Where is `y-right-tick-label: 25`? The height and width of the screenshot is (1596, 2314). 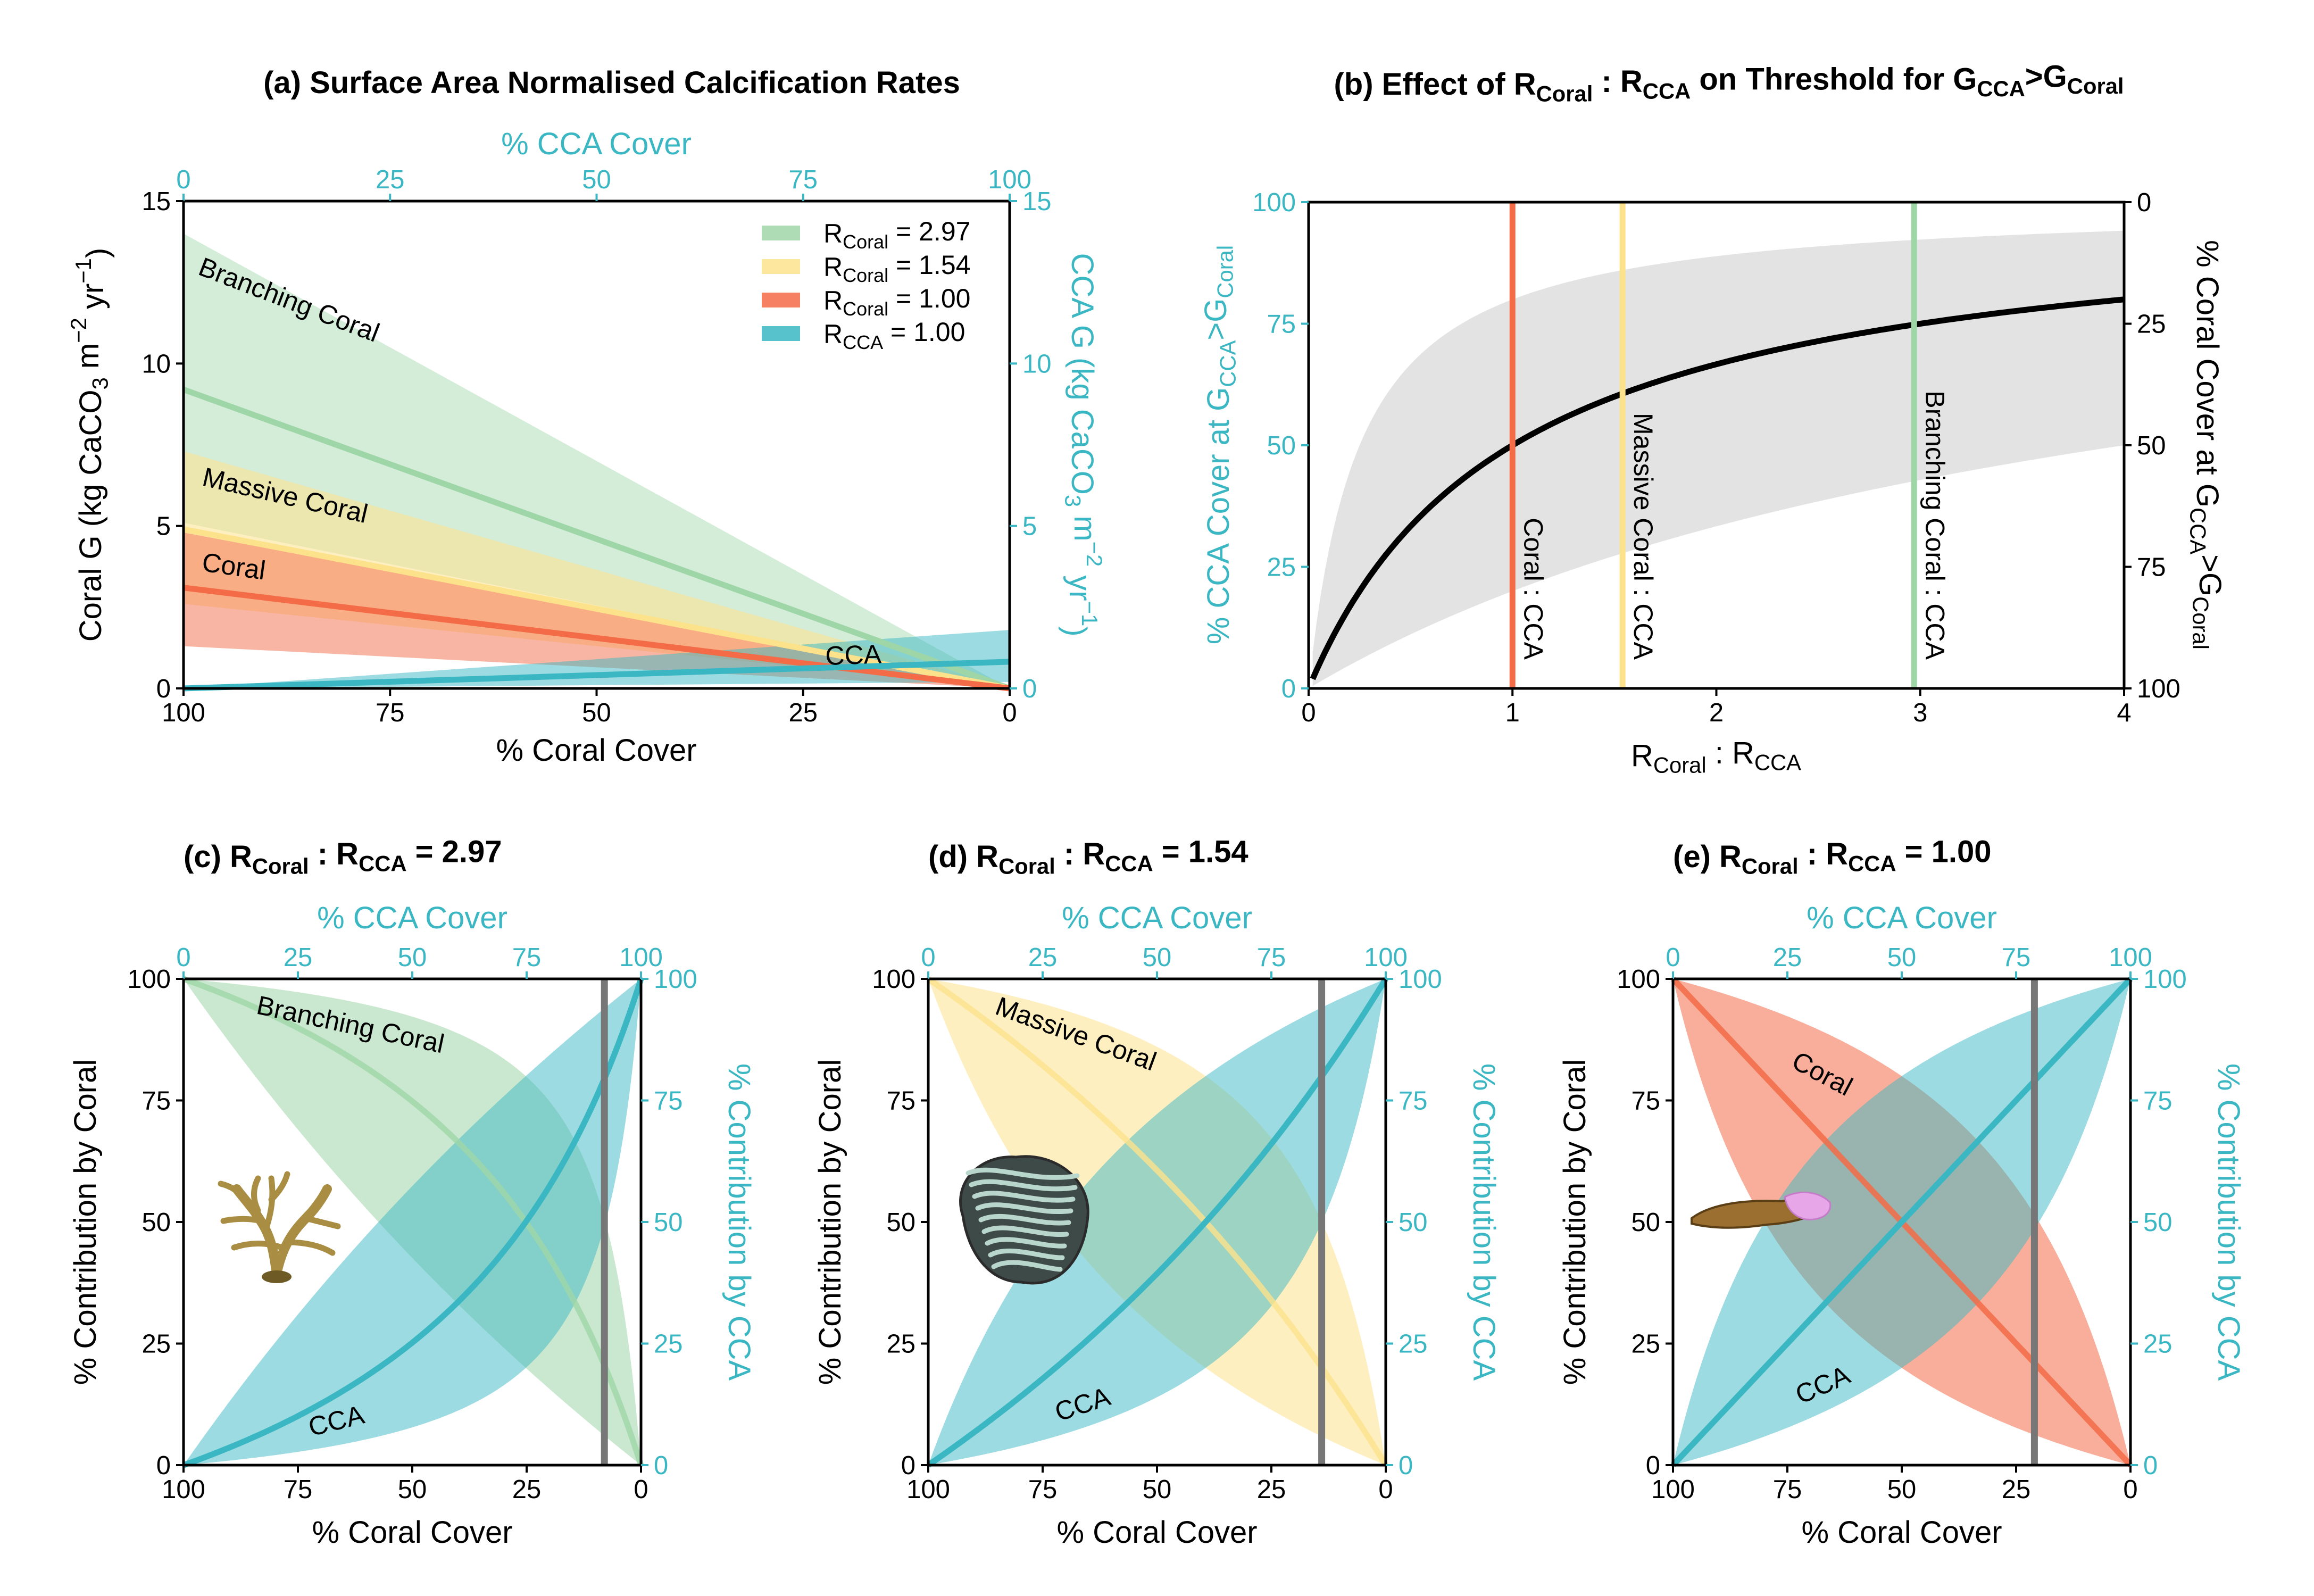
y-right-tick-label: 25 is located at coordinates (668, 1344).